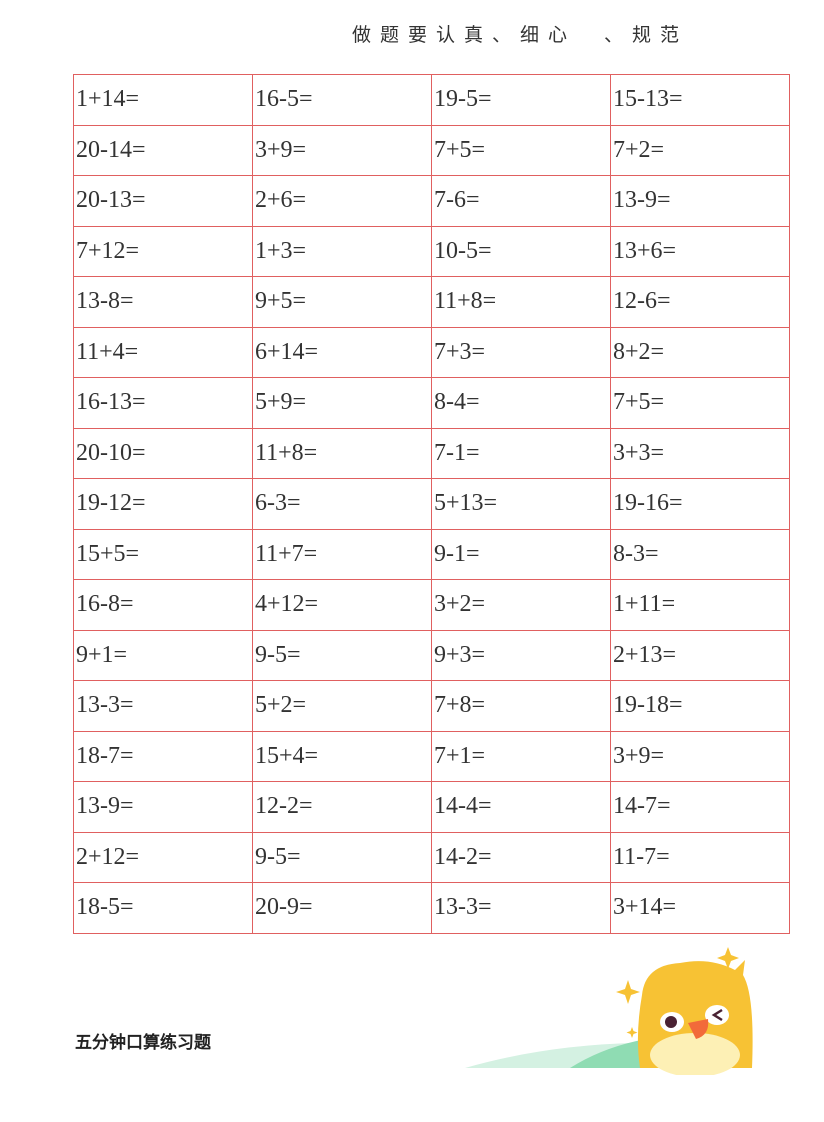 This screenshot has width=824, height=1122. Describe the element at coordinates (342, 908) in the screenshot. I see `problem-cell: 20-9=` at that location.